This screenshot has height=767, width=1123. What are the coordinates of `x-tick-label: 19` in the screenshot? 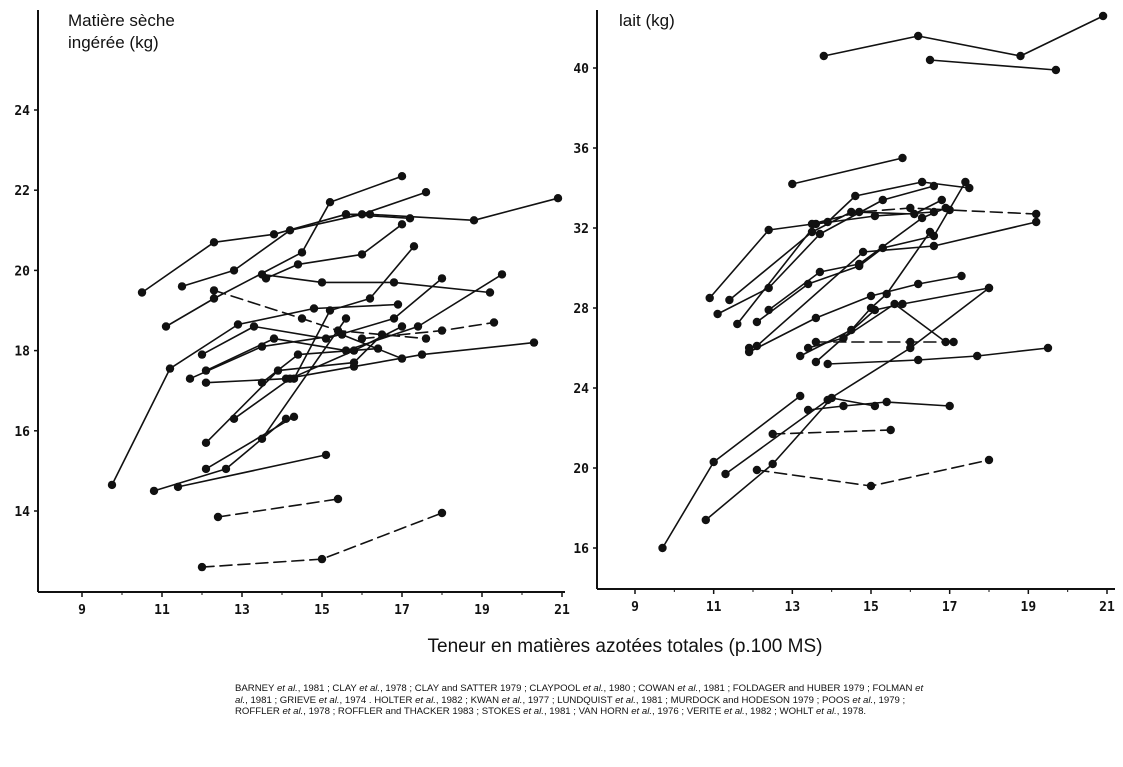 It's located at (1029, 607).